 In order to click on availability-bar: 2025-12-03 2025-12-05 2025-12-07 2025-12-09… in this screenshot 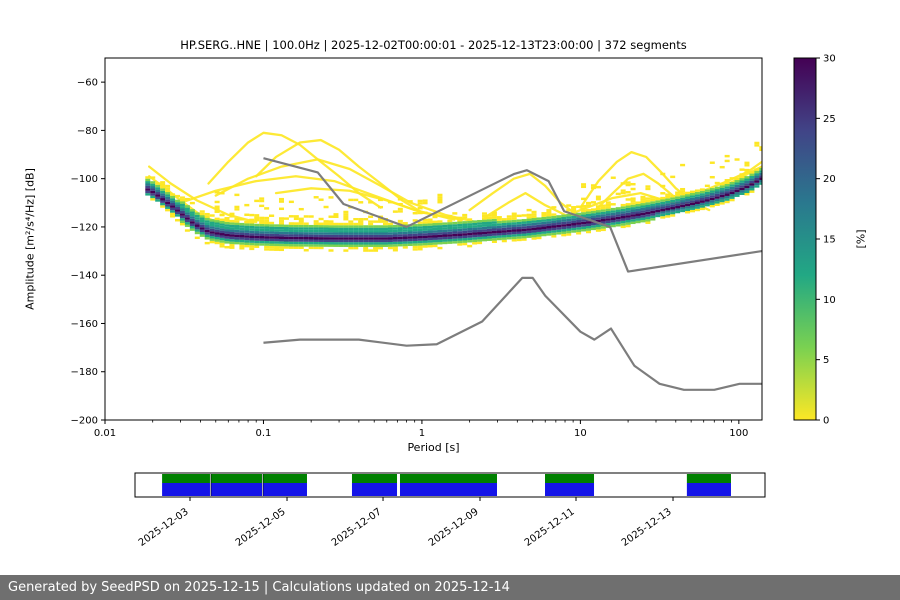, I will do `click(450, 510)`.